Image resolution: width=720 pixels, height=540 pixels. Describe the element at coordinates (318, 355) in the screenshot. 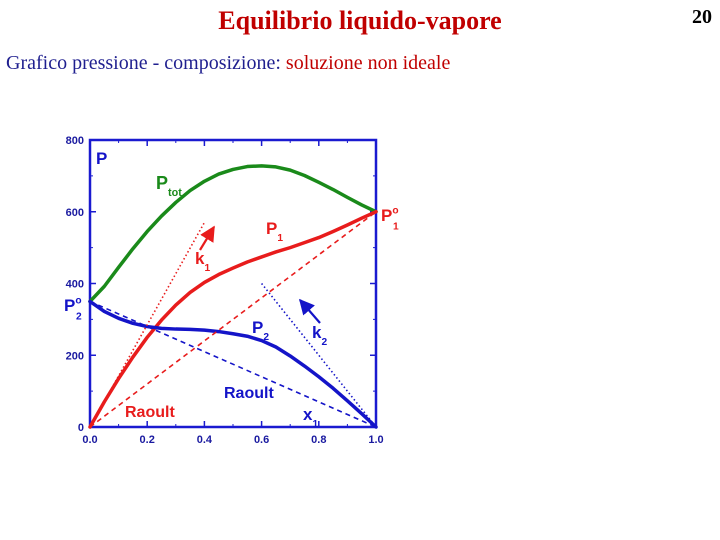

I see `series-k2` at that location.